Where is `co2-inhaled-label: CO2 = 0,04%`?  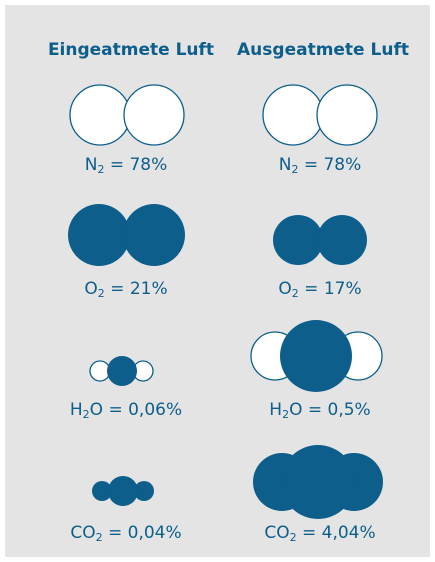
co2-inhaled-label: CO2 = 0,04% is located at coordinates (126, 533).